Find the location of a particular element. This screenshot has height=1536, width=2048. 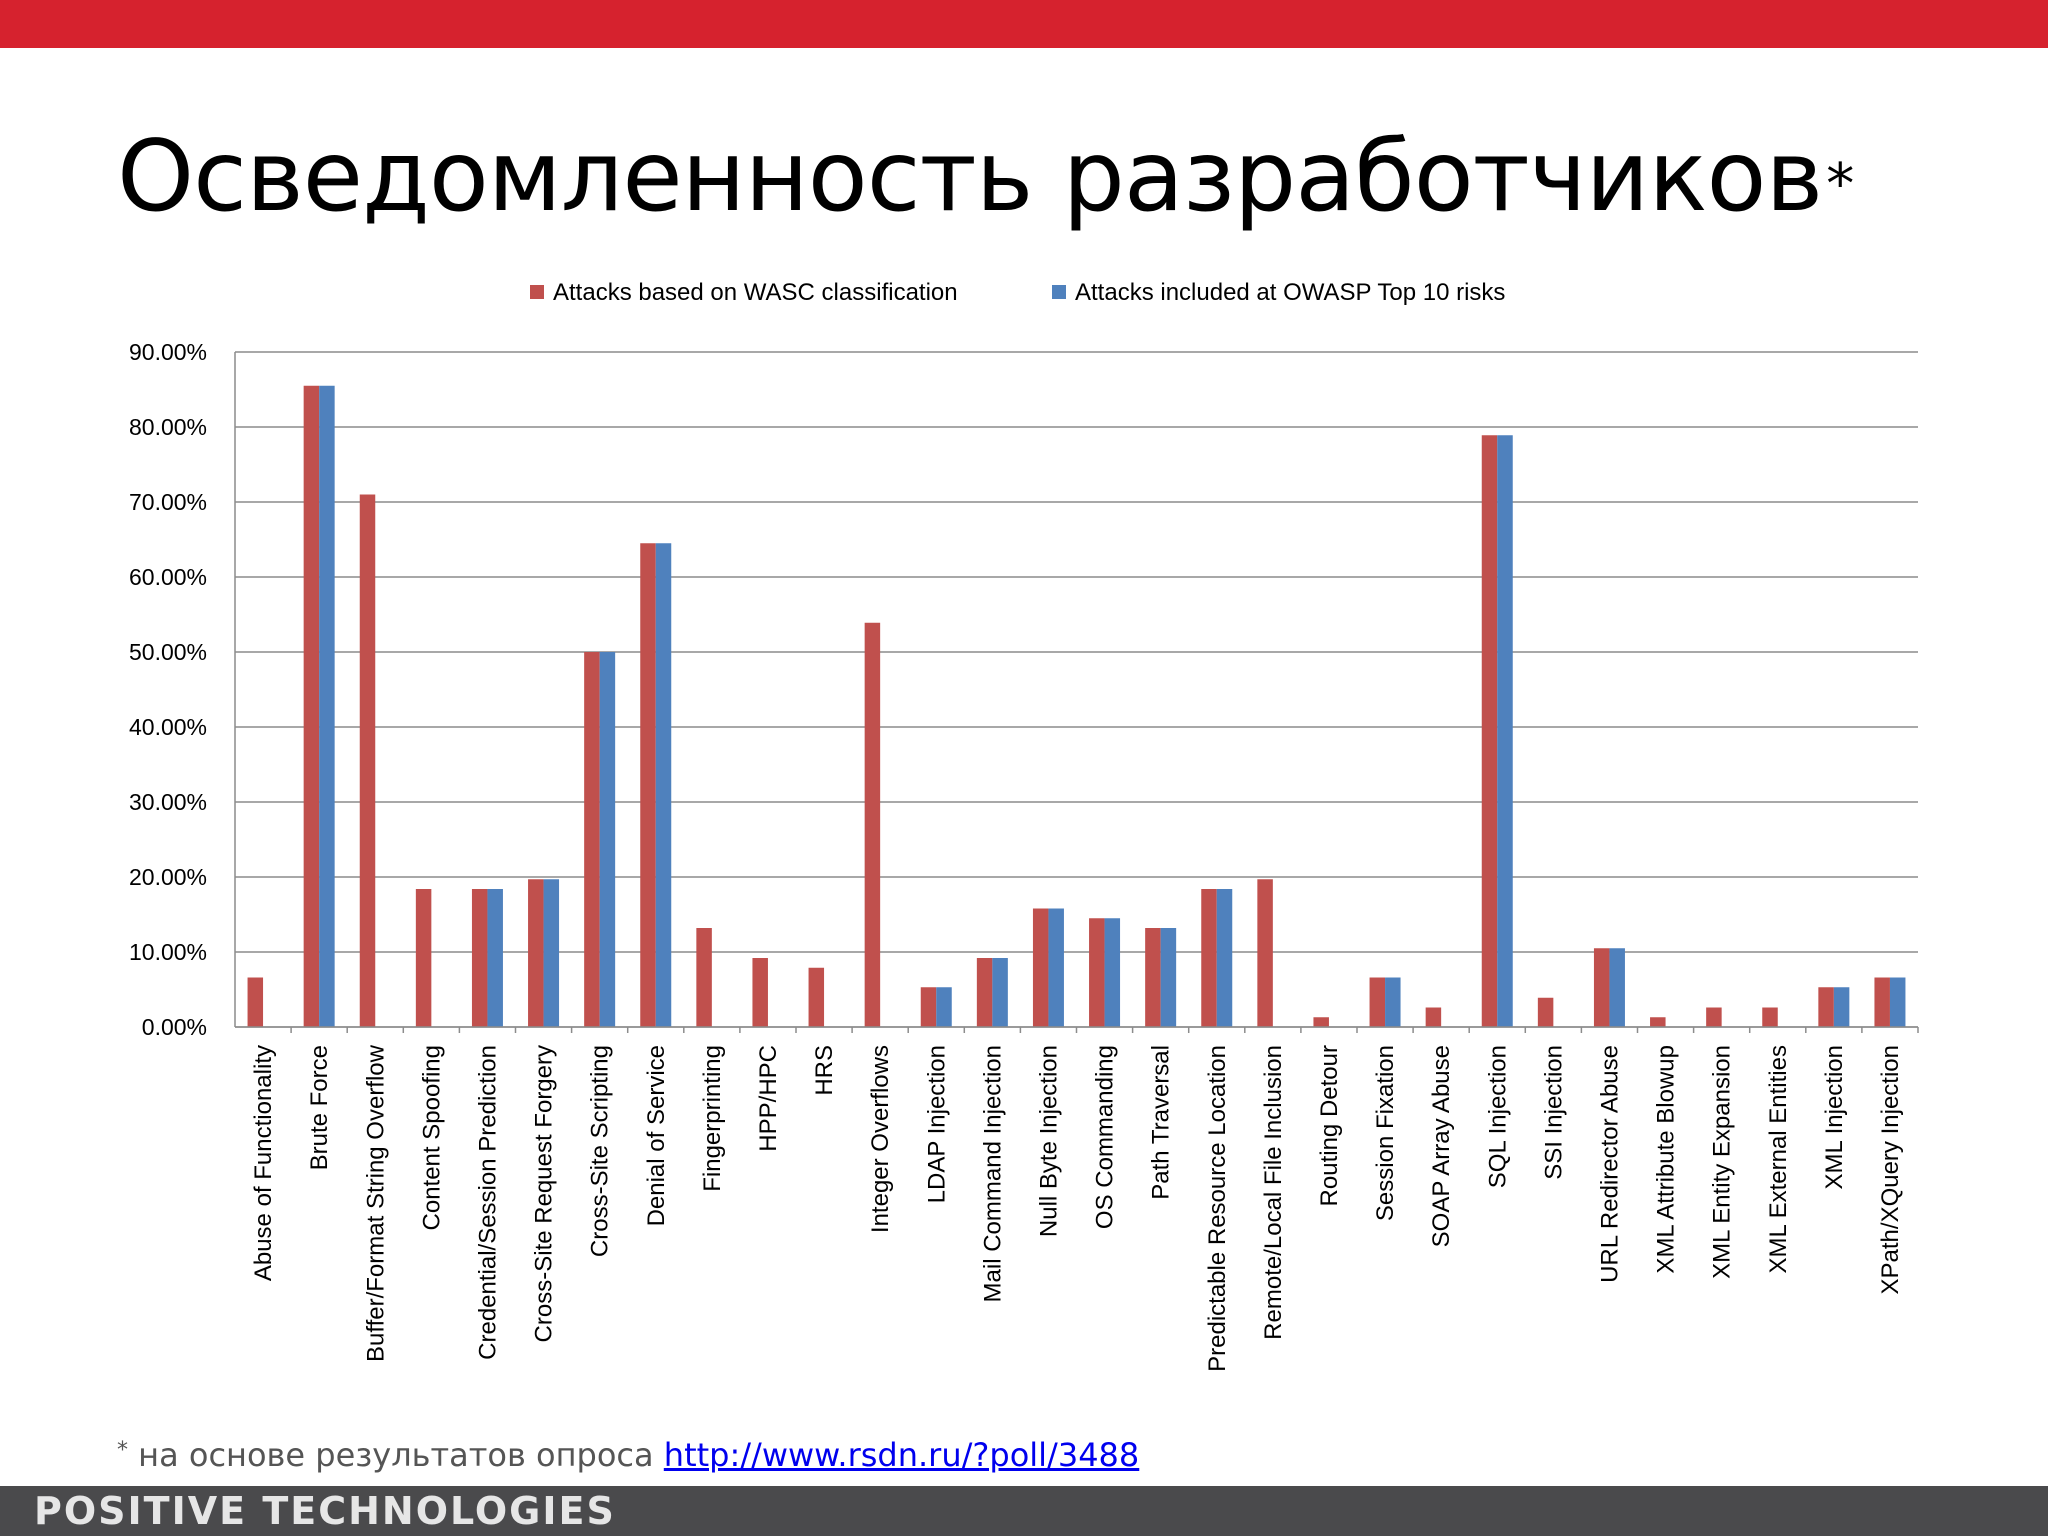

slide-title-text: Осведомленность разработчиков is located at coordinates (970, 177).